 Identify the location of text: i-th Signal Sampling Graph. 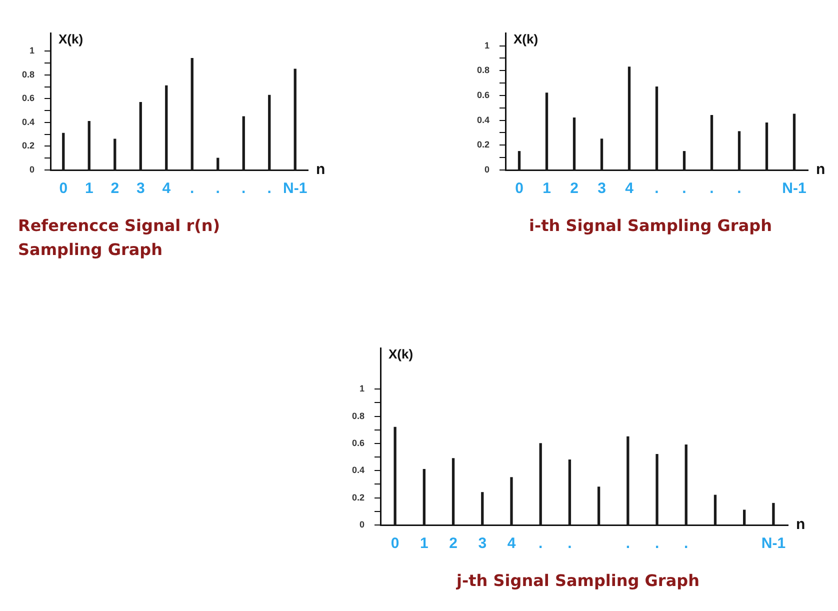
(650, 226).